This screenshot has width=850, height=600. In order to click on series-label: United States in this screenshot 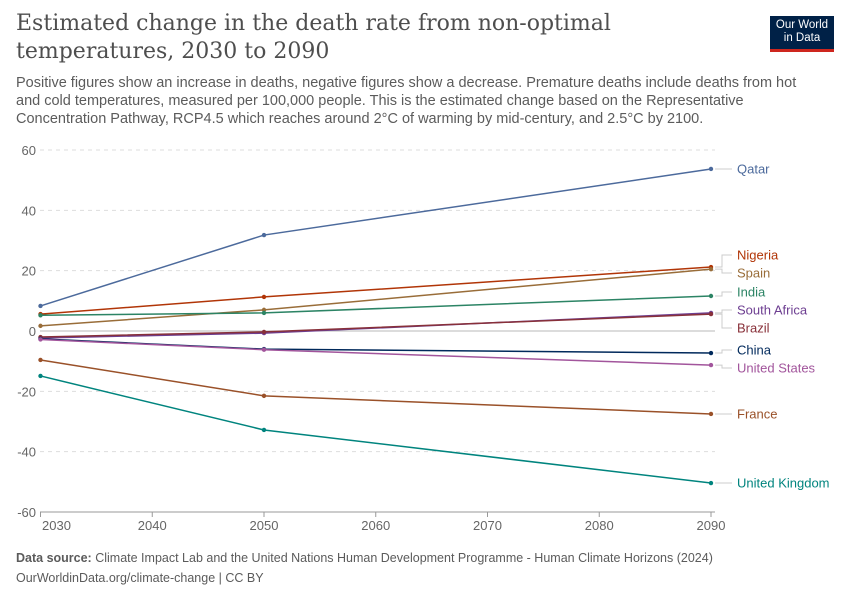, I will do `click(776, 368)`.